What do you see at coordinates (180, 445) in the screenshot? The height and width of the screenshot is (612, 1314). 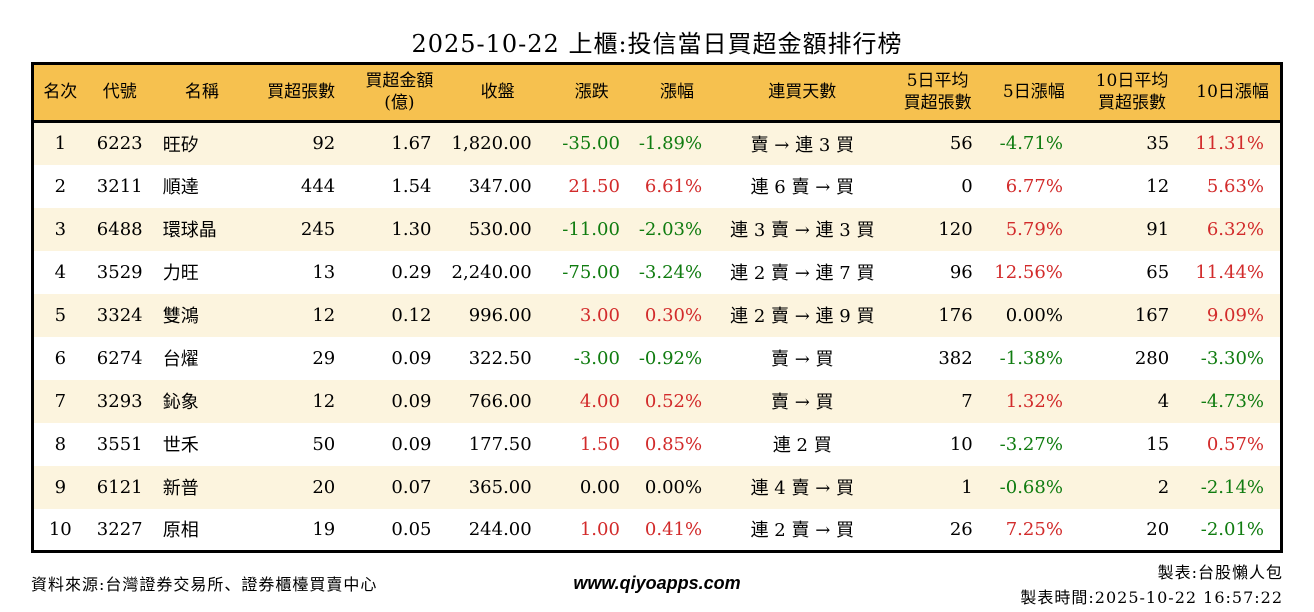 I see `cell-name: 世禾` at bounding box center [180, 445].